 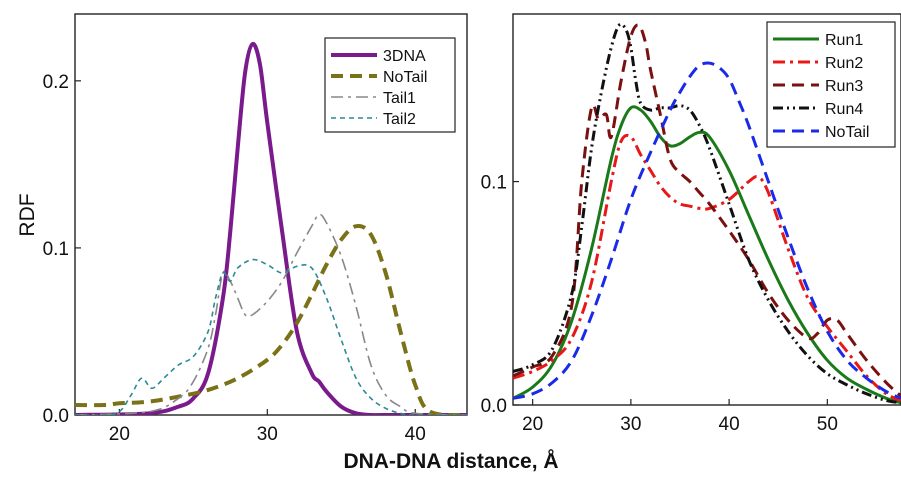 What do you see at coordinates (450, 461) in the screenshot?
I see `shared-xlabel: DNA-DNA distance, Å` at bounding box center [450, 461].